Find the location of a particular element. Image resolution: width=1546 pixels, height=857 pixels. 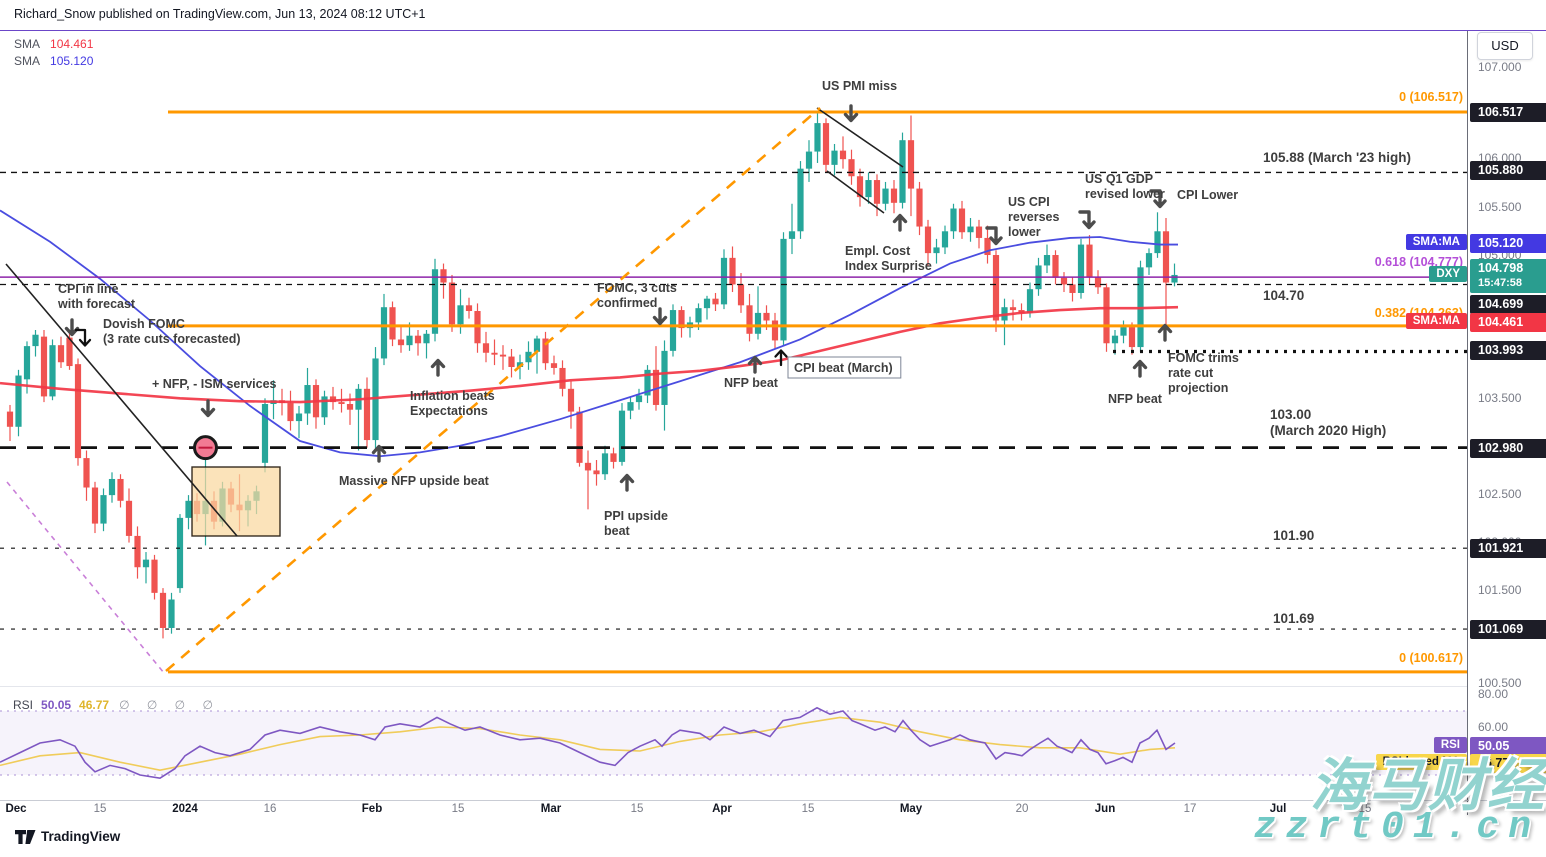

annotation-note: + NFP, - ISM services is located at coordinates (214, 384).